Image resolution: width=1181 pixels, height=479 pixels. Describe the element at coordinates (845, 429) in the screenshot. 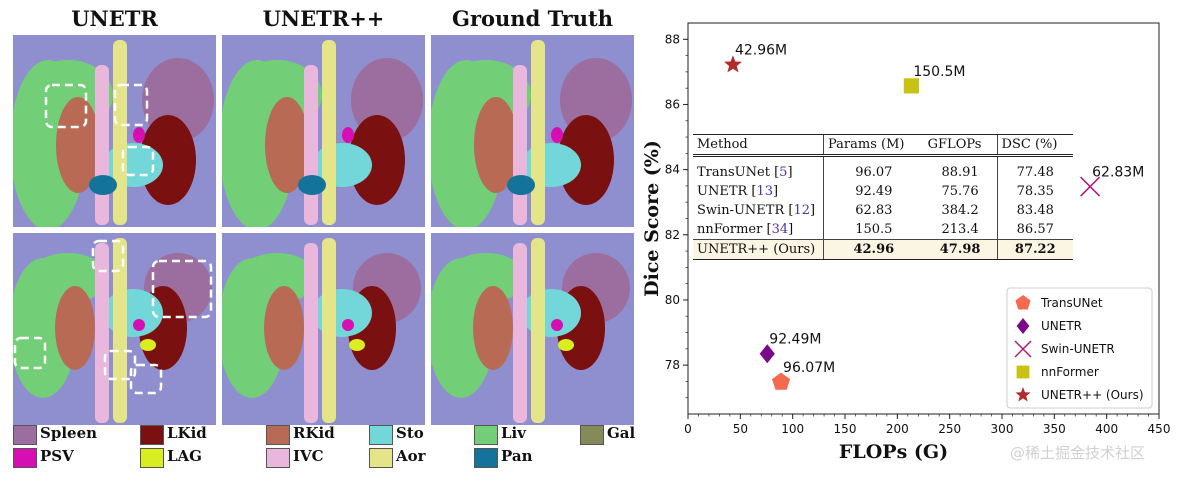

I see `x-tick-label: 150` at that location.